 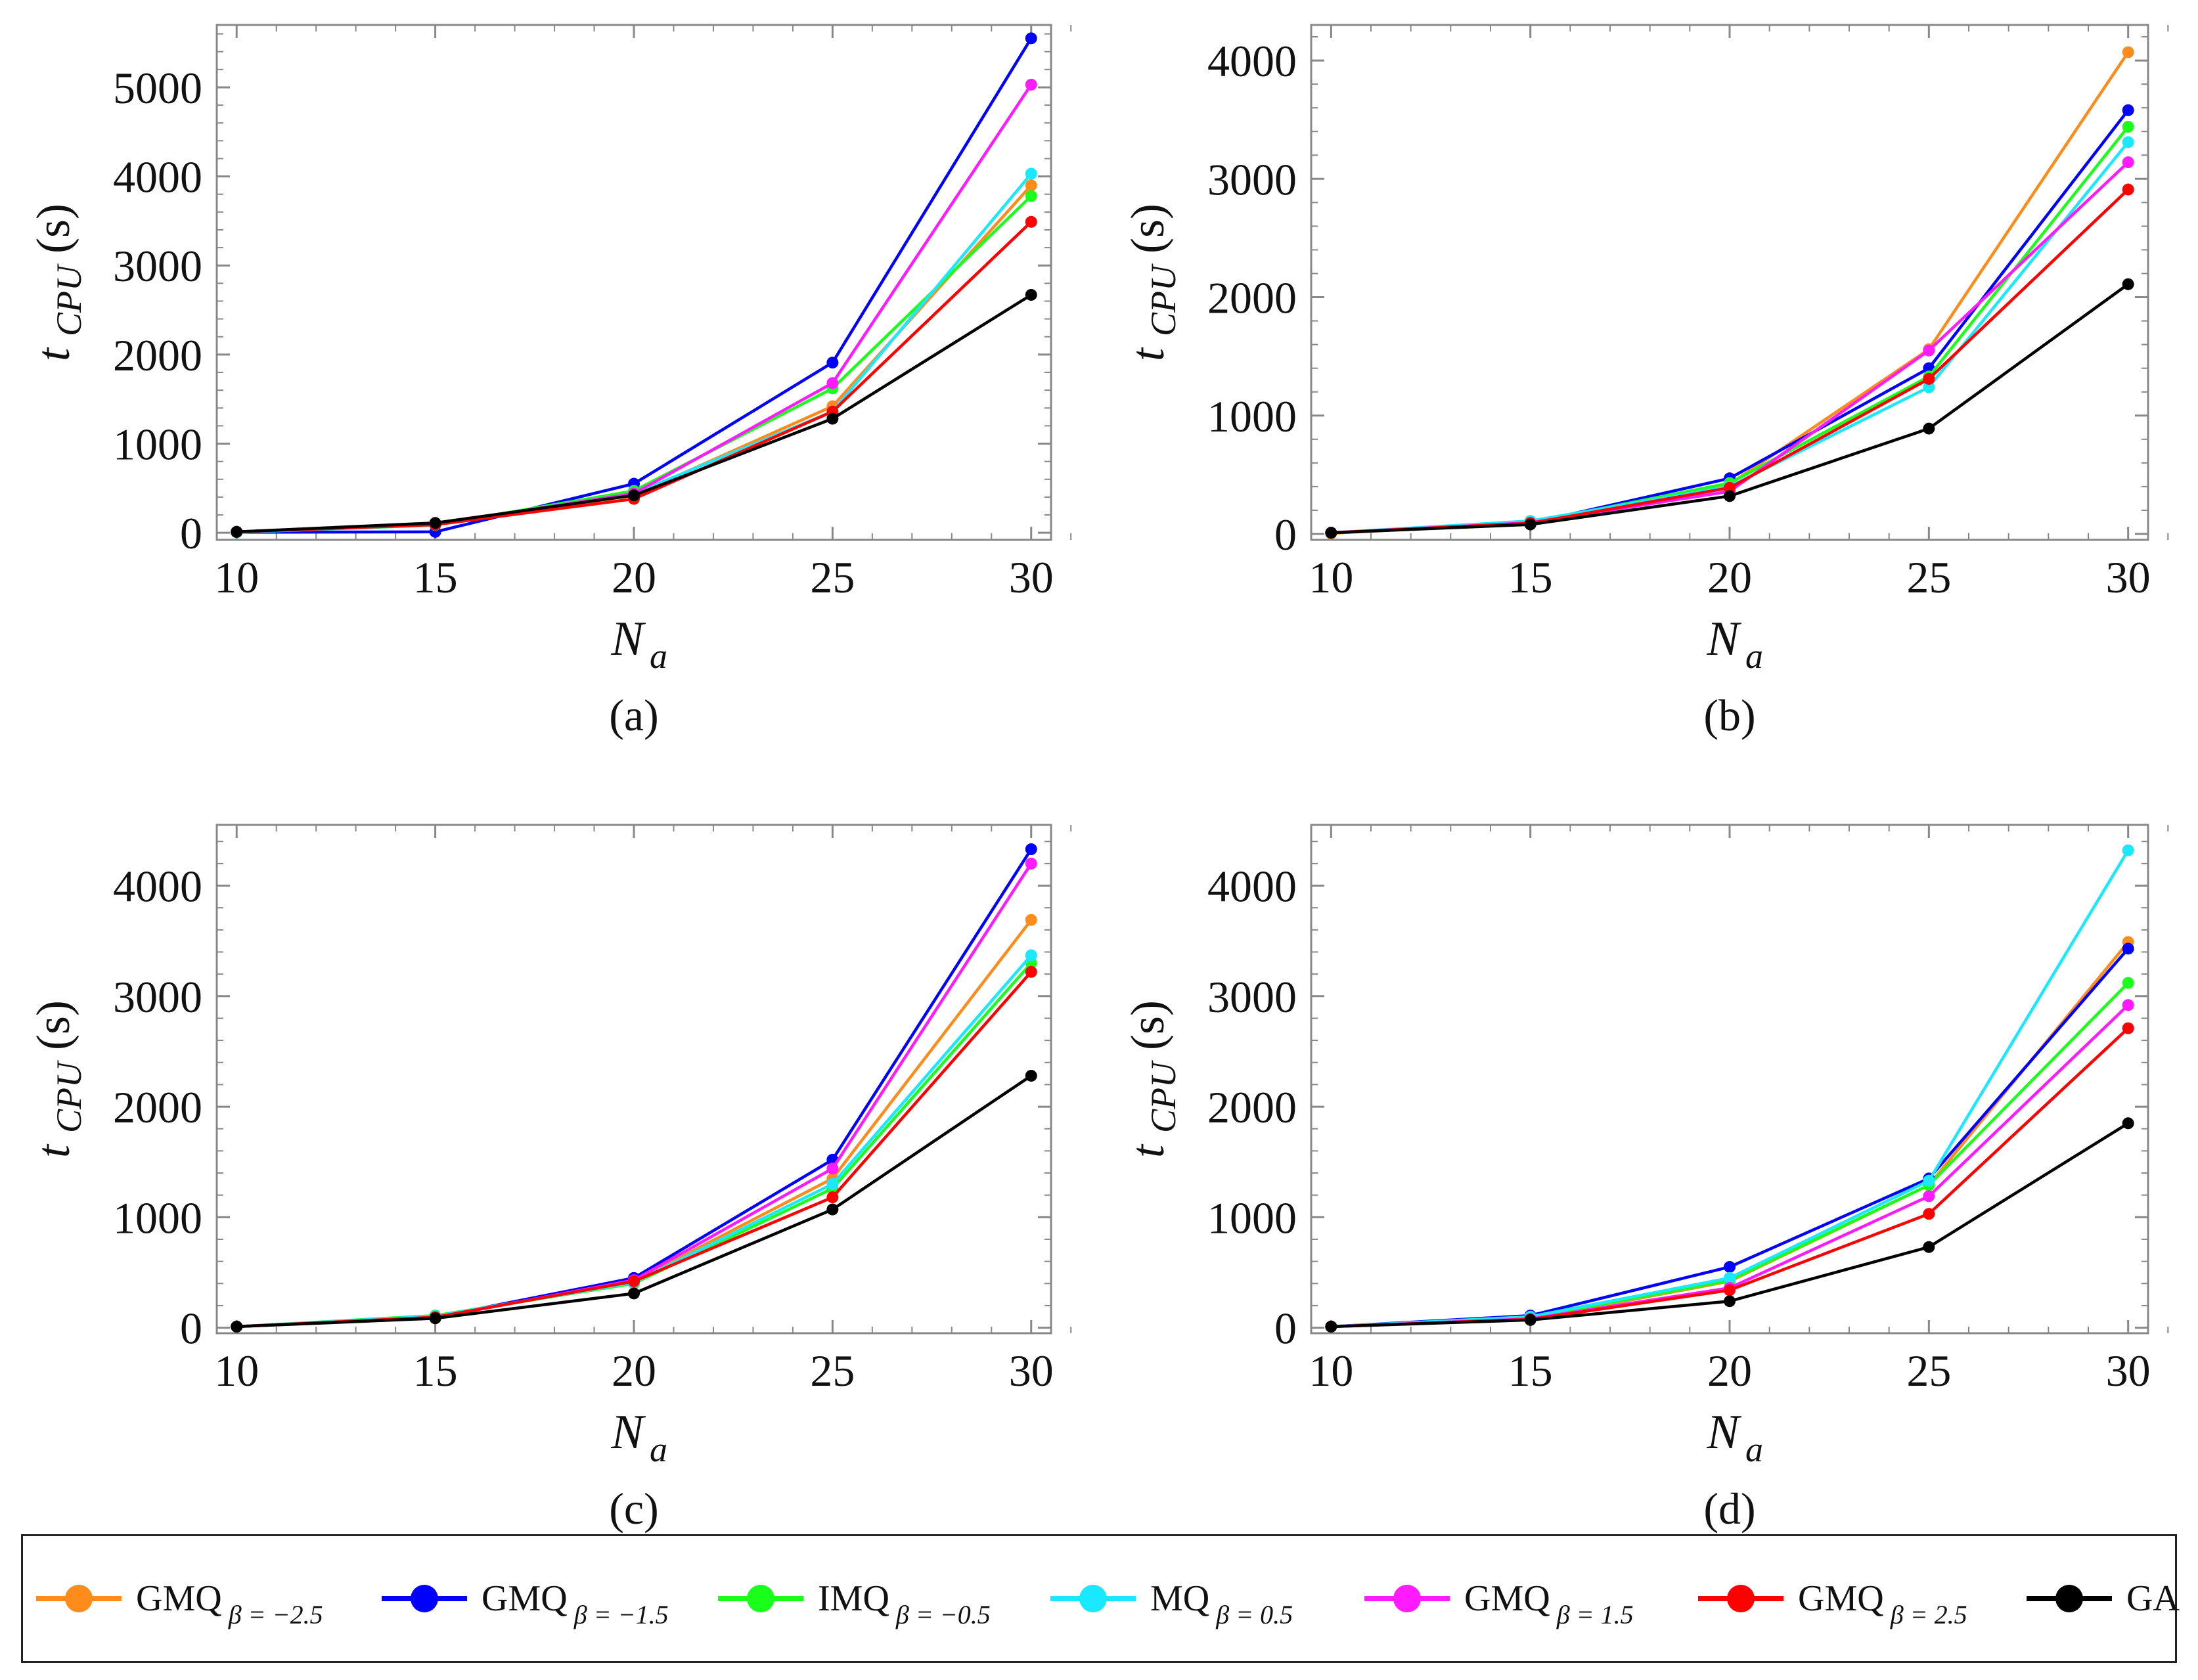 What do you see at coordinates (1832, 1598) in the screenshot?
I see `legend-item-gmq-25: GMQ β = 2.5` at bounding box center [1832, 1598].